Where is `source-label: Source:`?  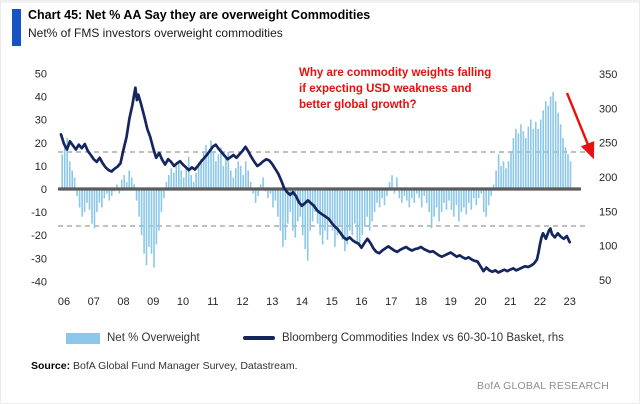
source-label: Source: is located at coordinates (51, 366).